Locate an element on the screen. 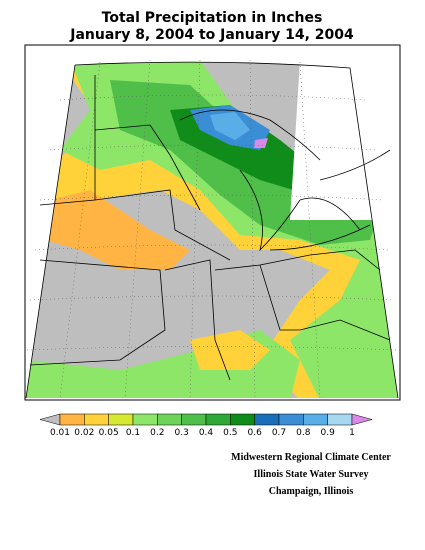 The width and height of the screenshot is (425, 550). legend-label: 0.3 is located at coordinates (182, 433).